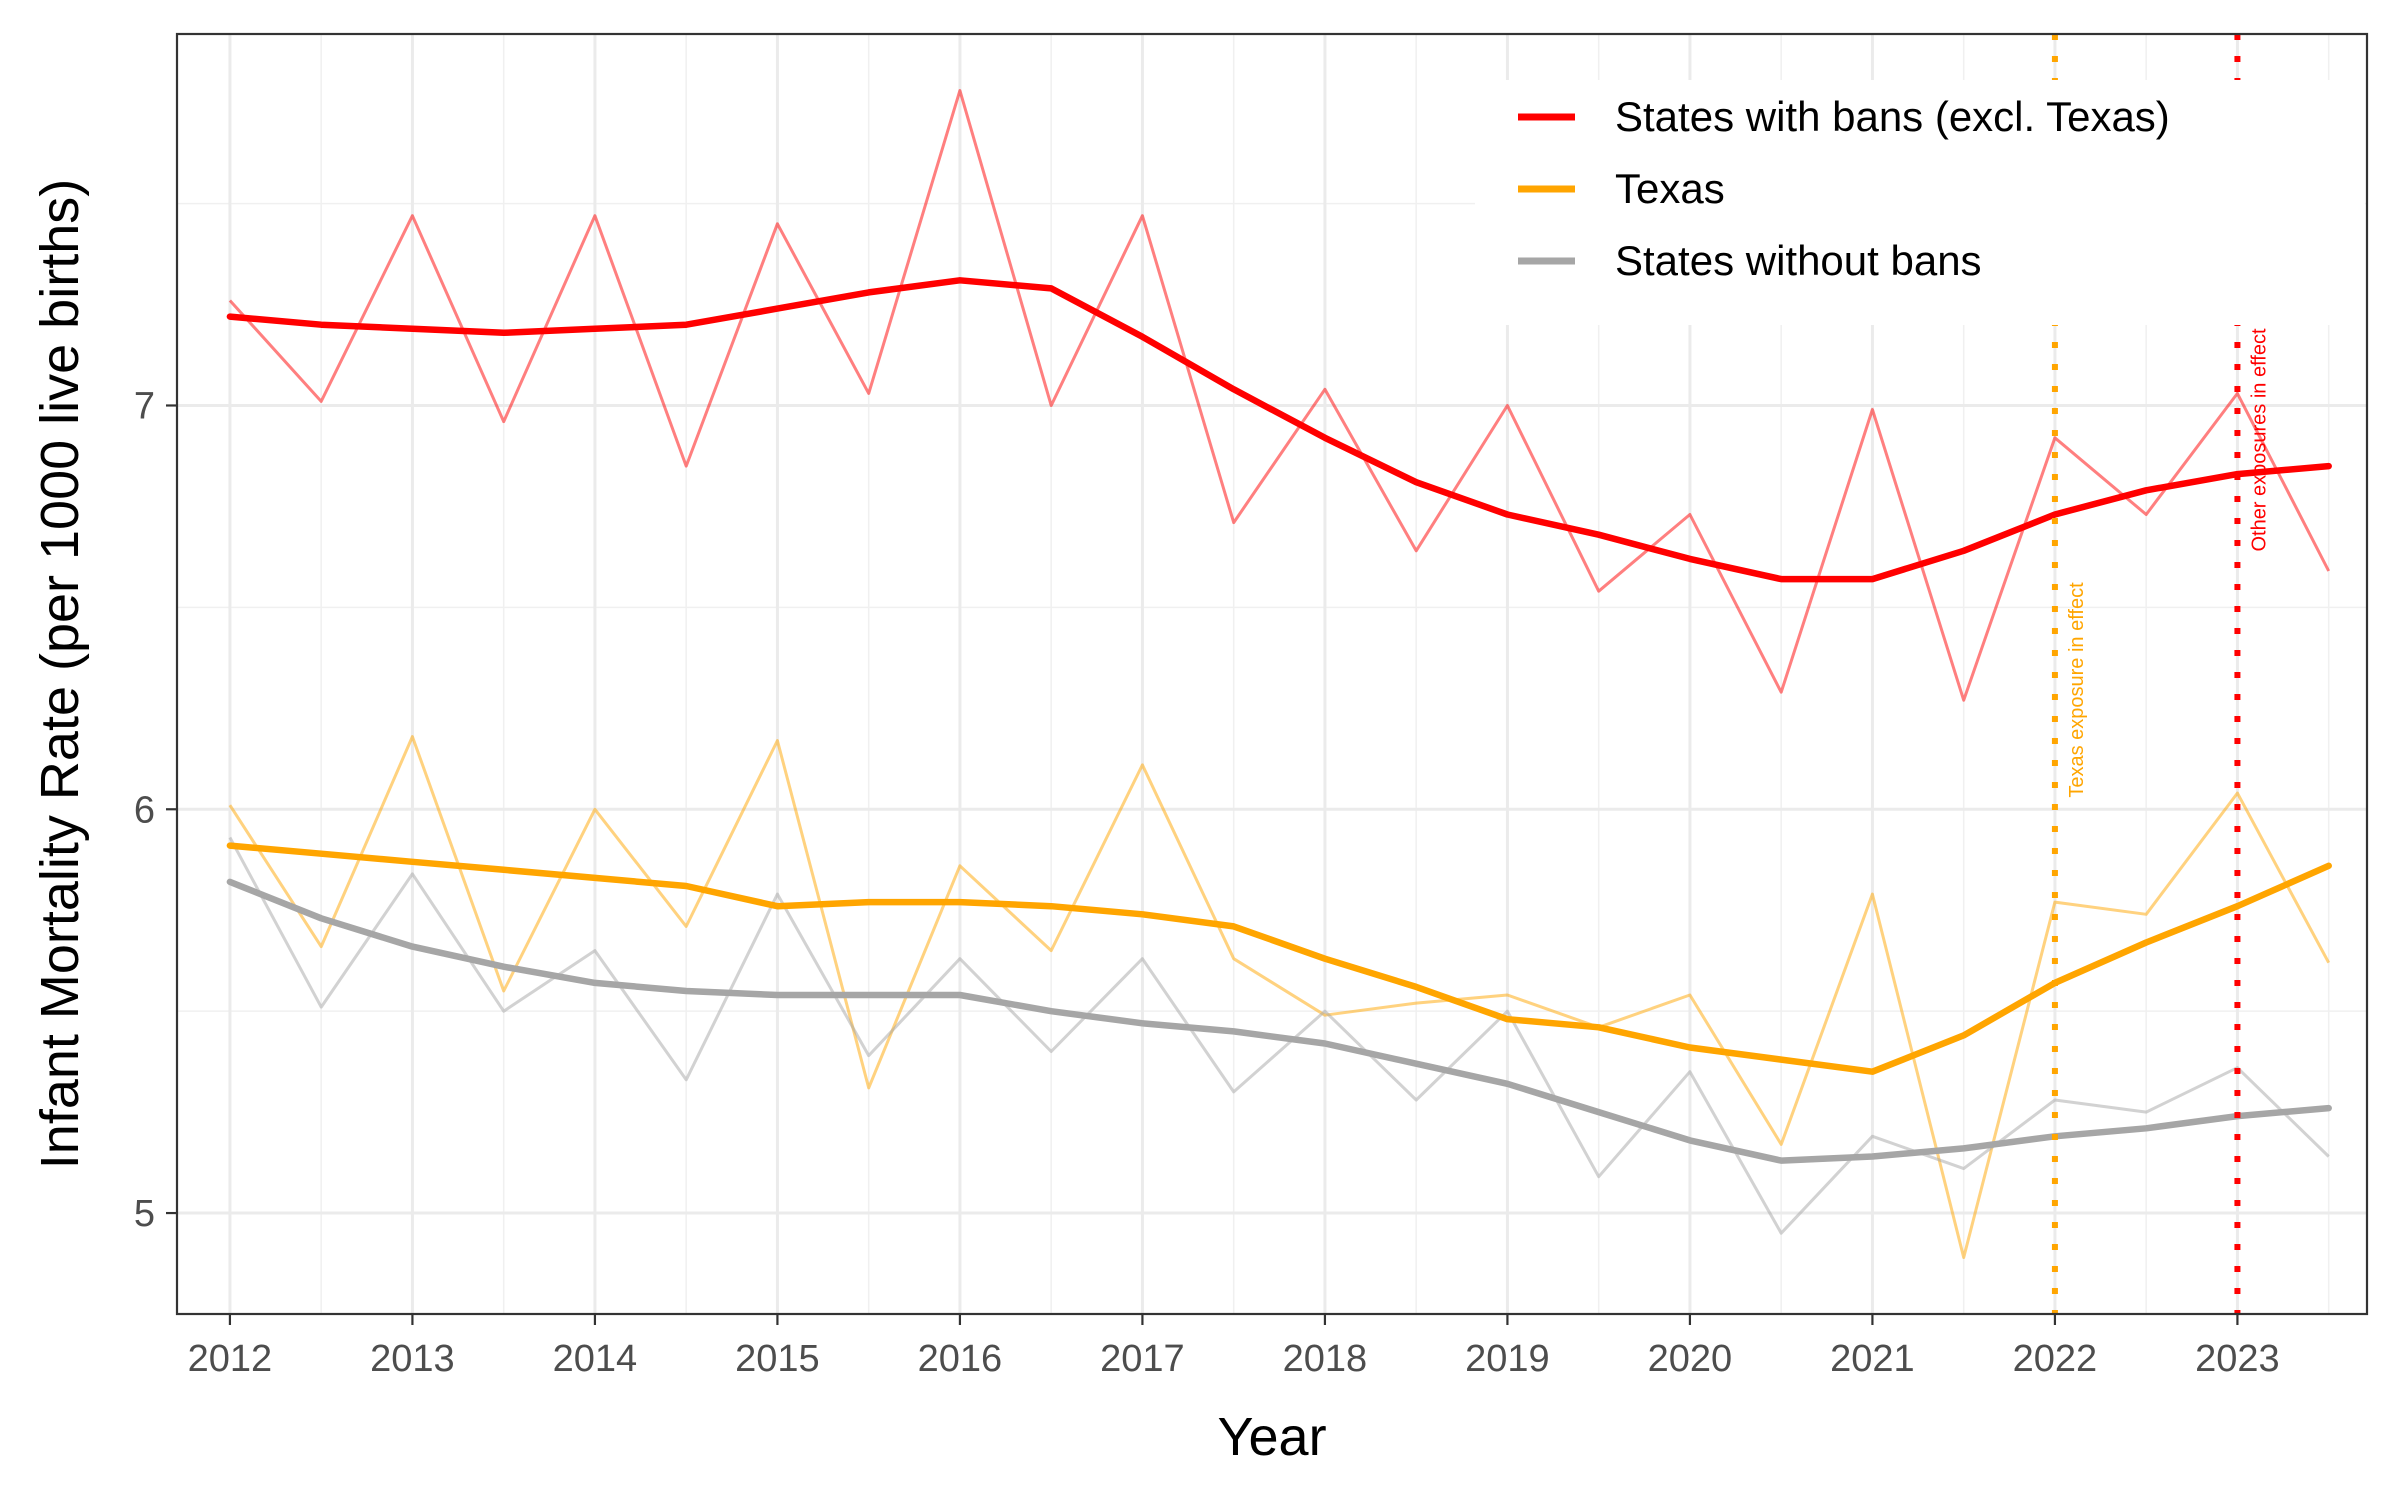 The image size is (2400, 1505). What do you see at coordinates (777, 1359) in the screenshot?
I see `x-tick-label: 2015` at bounding box center [777, 1359].